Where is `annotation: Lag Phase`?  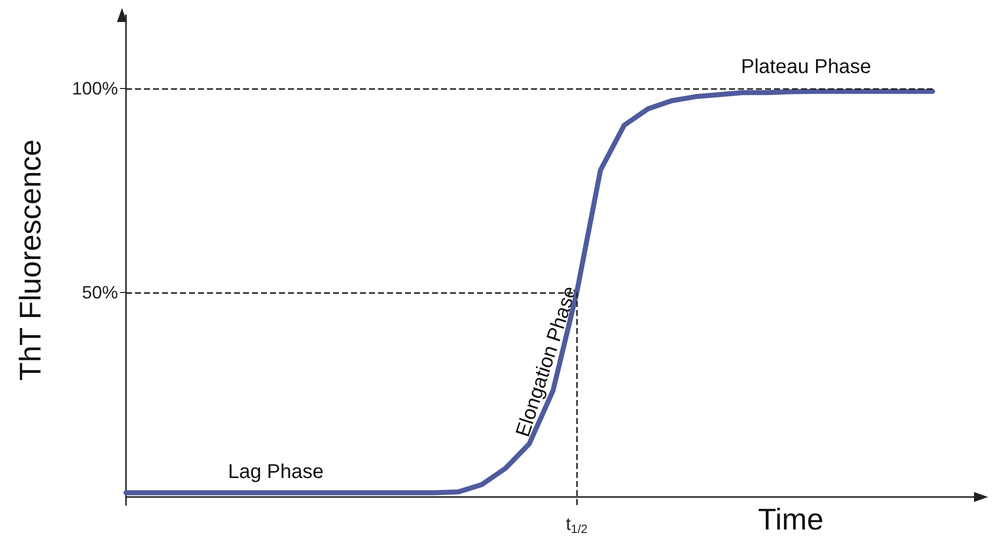 annotation: Lag Phase is located at coordinates (276, 472).